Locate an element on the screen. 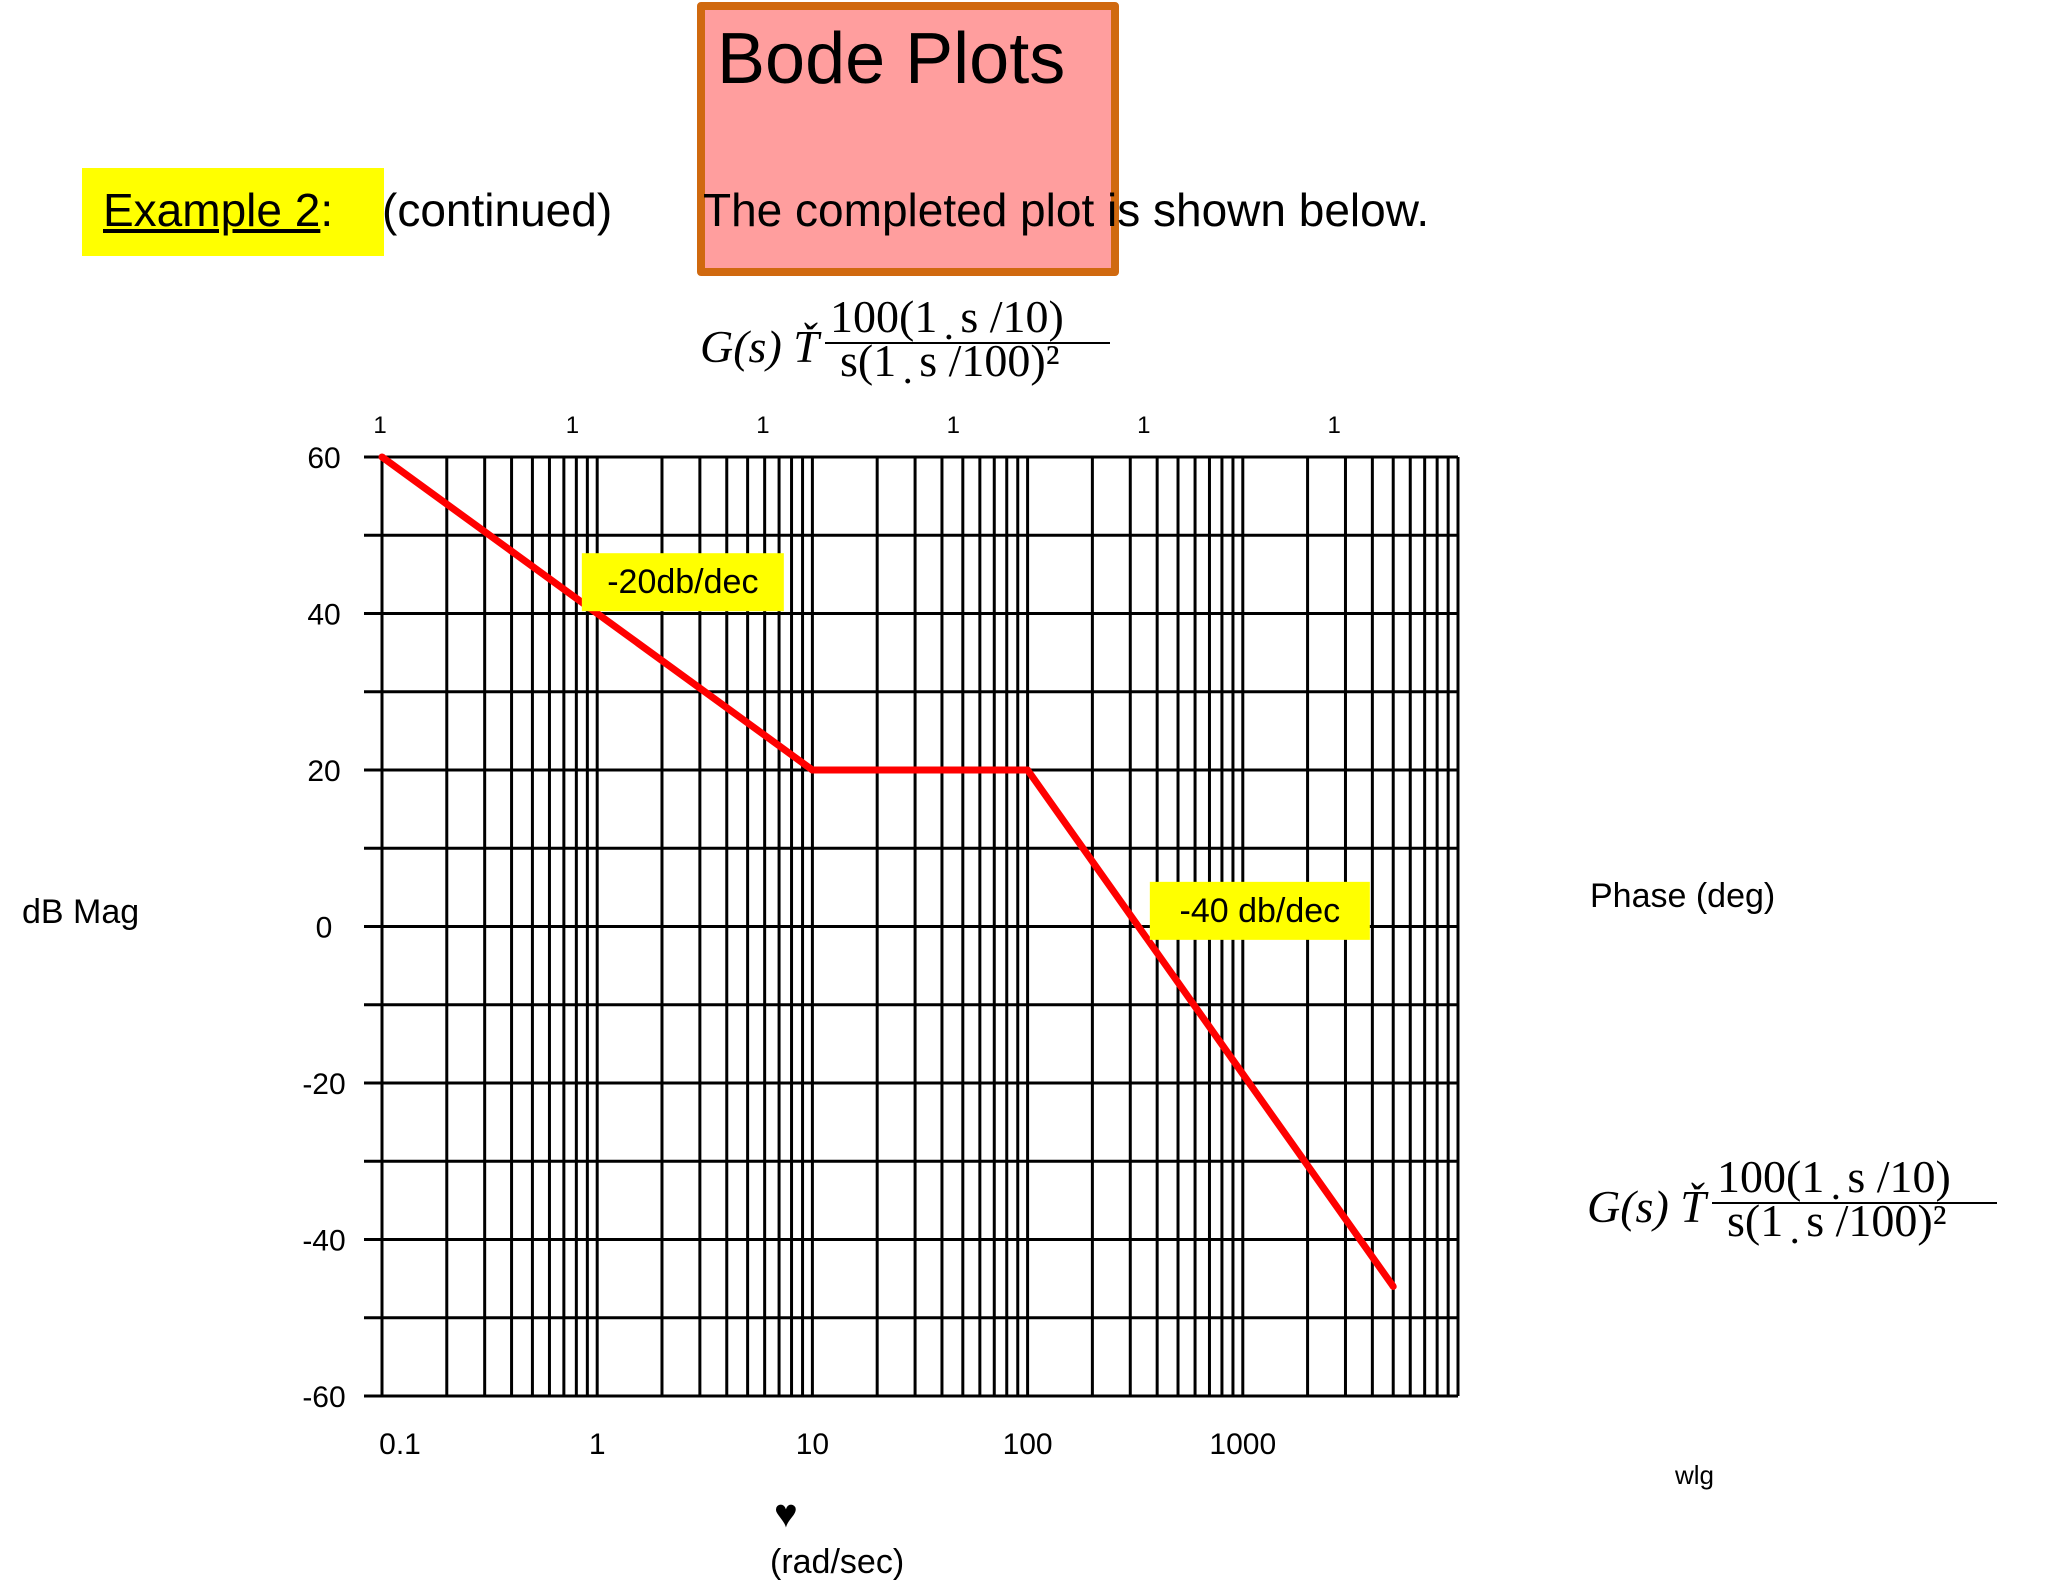  example-colon: : is located at coordinates (327, 210).